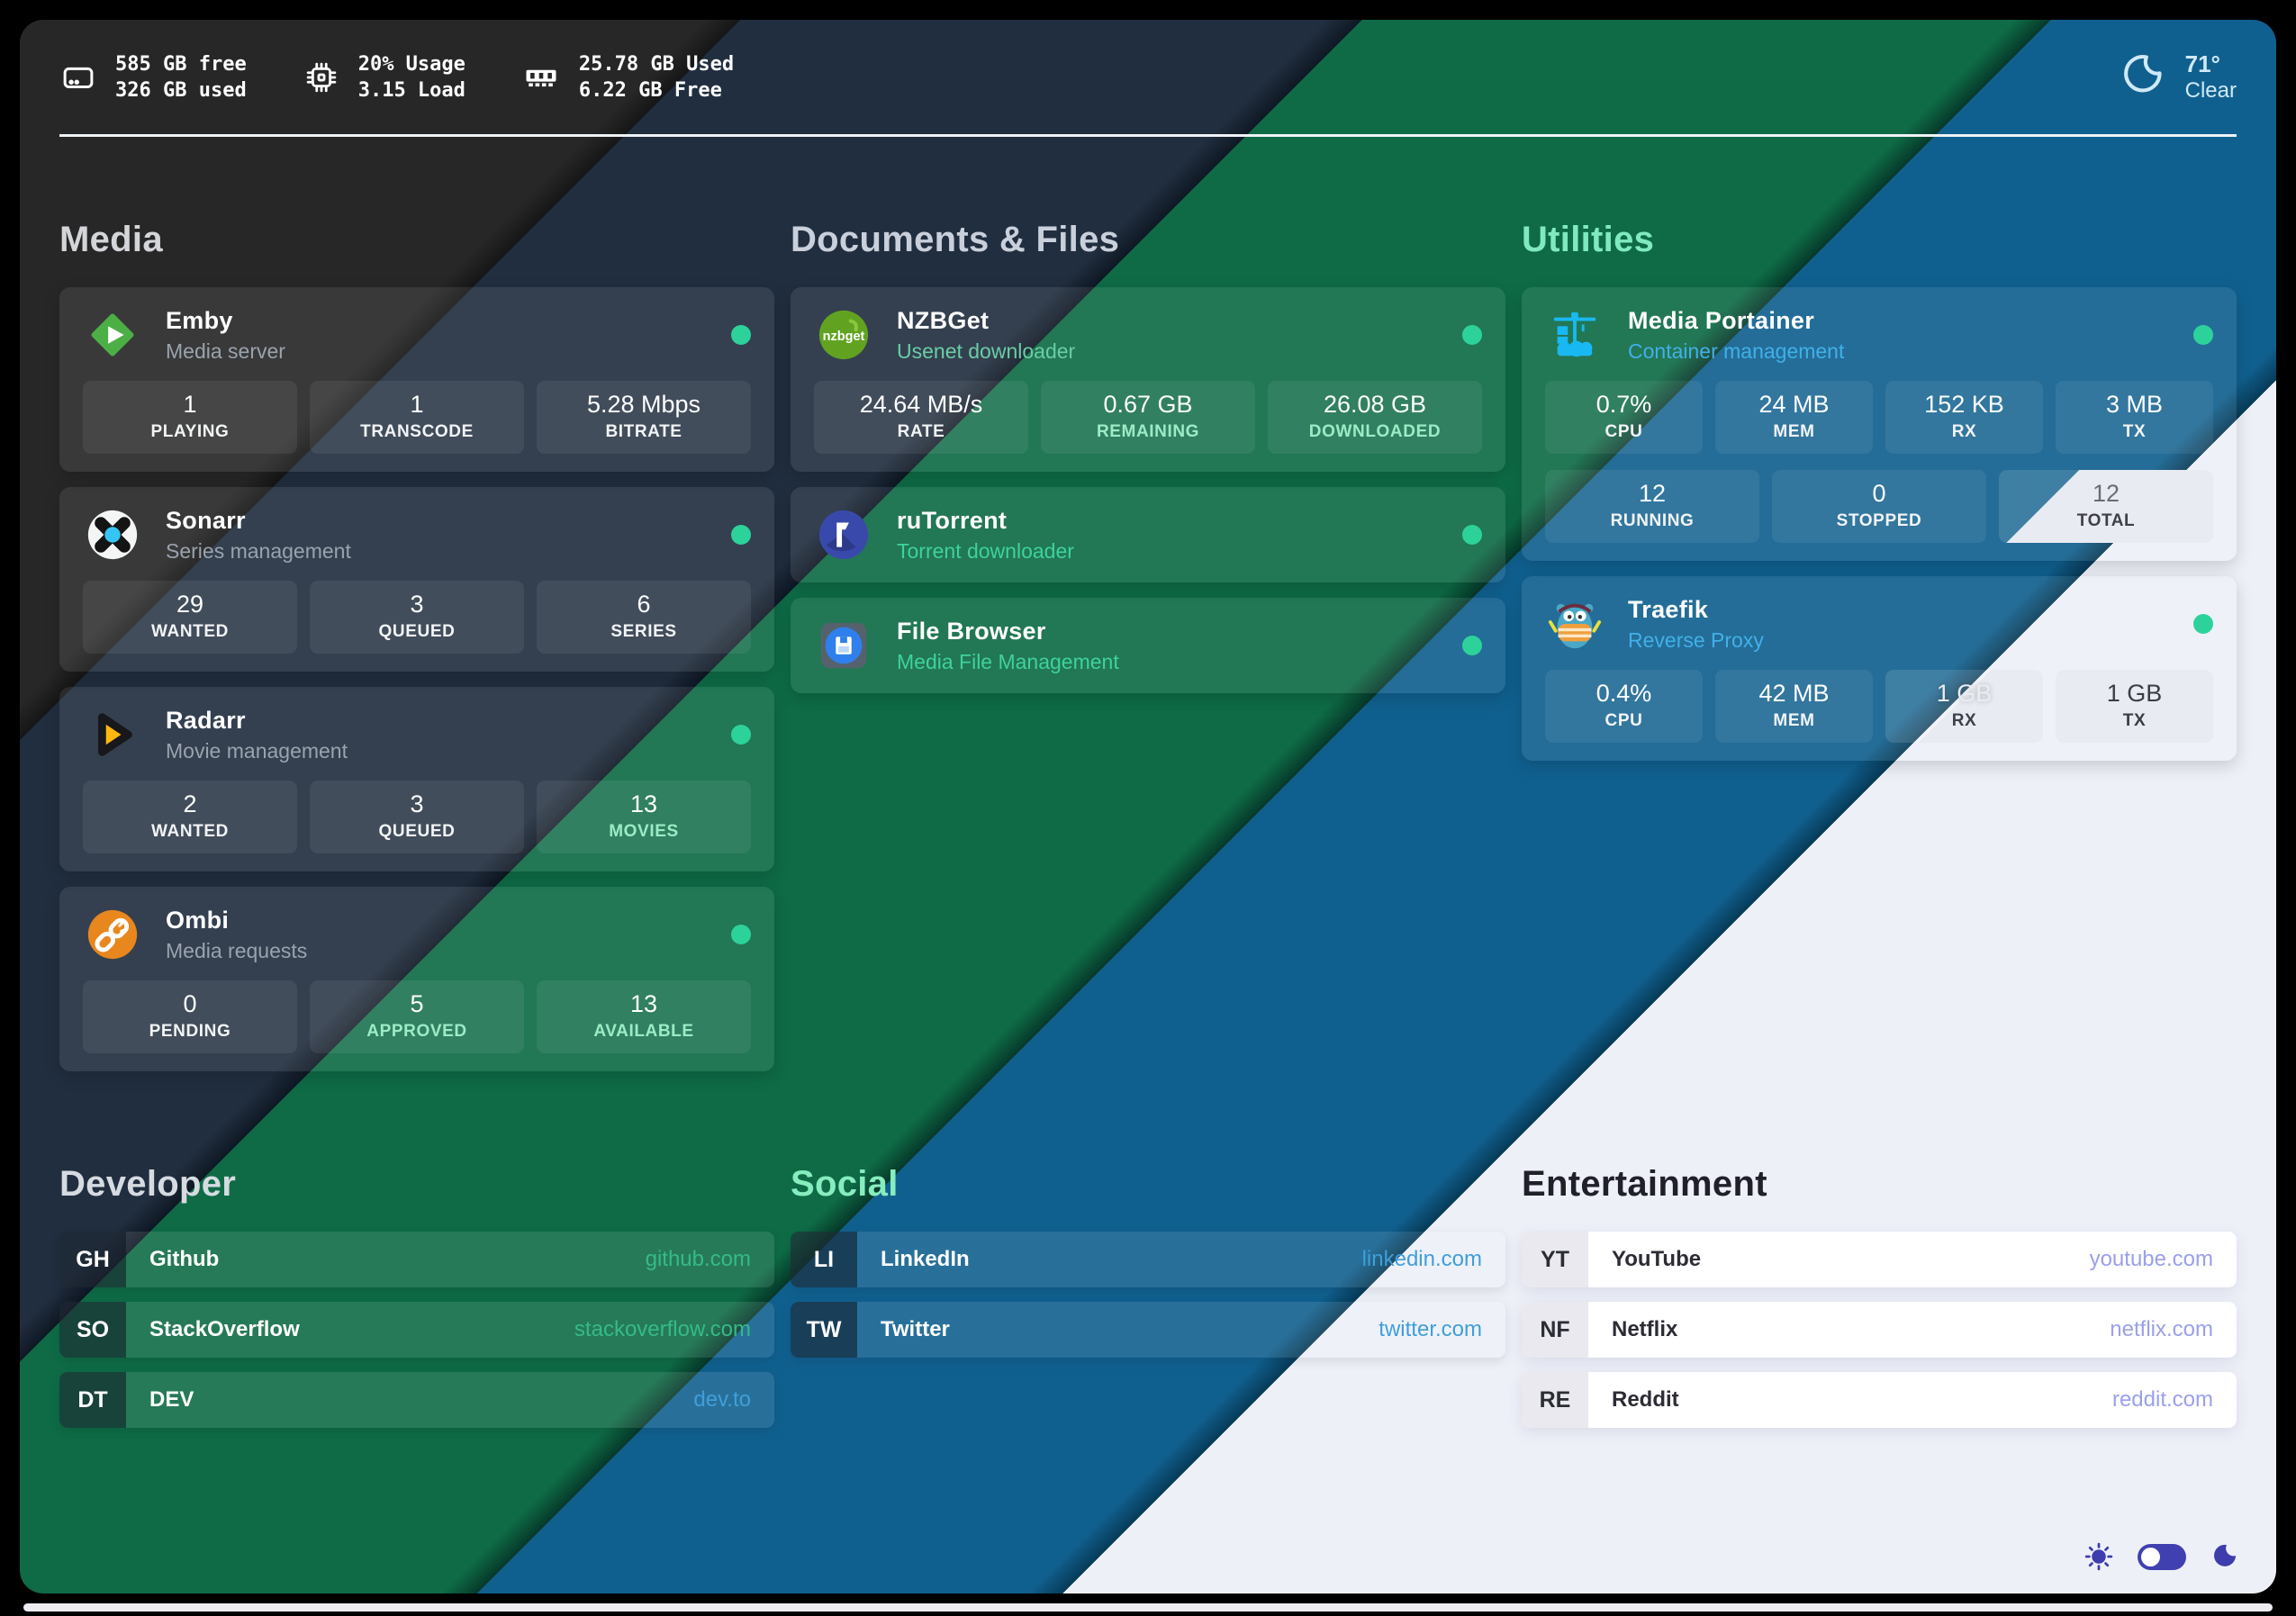 This screenshot has width=2296, height=1616. What do you see at coordinates (1574, 624) in the screenshot?
I see `traefik-icon` at bounding box center [1574, 624].